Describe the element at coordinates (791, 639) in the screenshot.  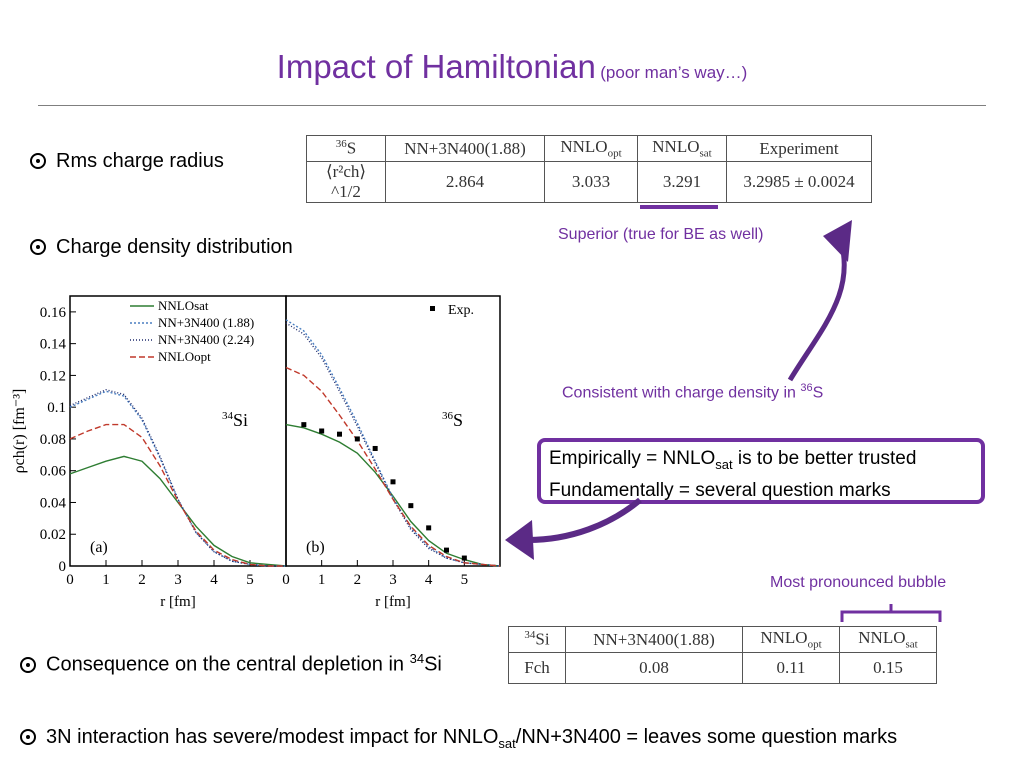
I see `bubble-table-header: NNLOopt` at that location.